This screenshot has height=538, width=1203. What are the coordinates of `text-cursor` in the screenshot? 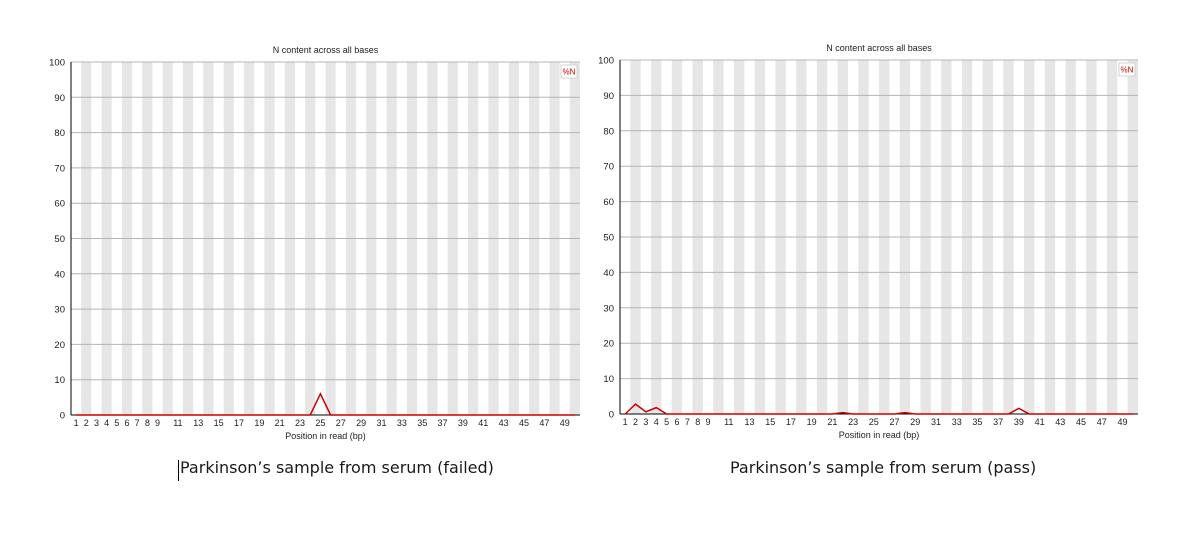 It's located at (178, 470).